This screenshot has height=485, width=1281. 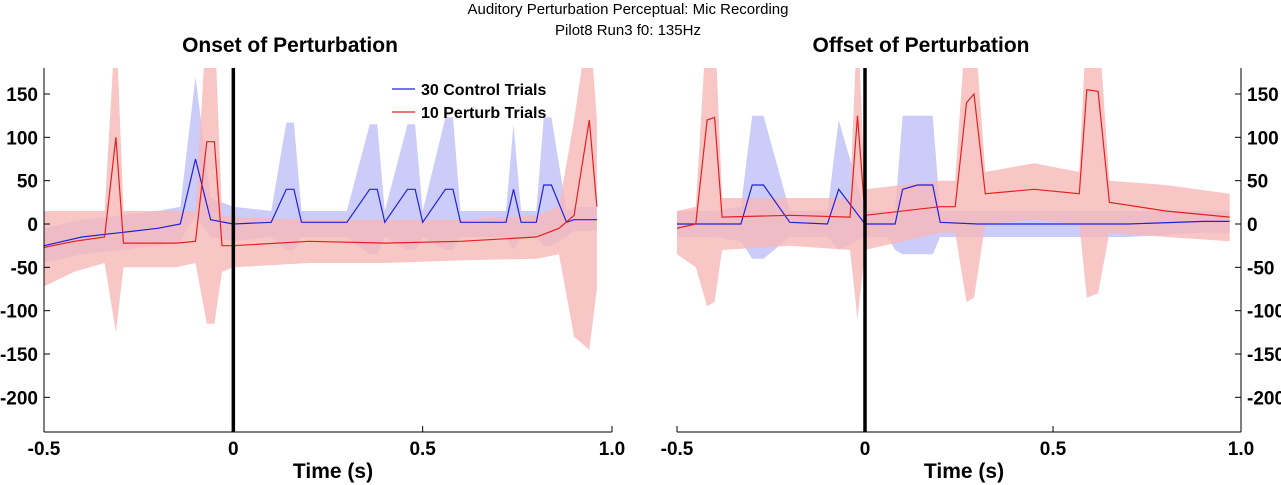 What do you see at coordinates (1257, 182) in the screenshot?
I see `offset-y-tick-label: 50` at bounding box center [1257, 182].